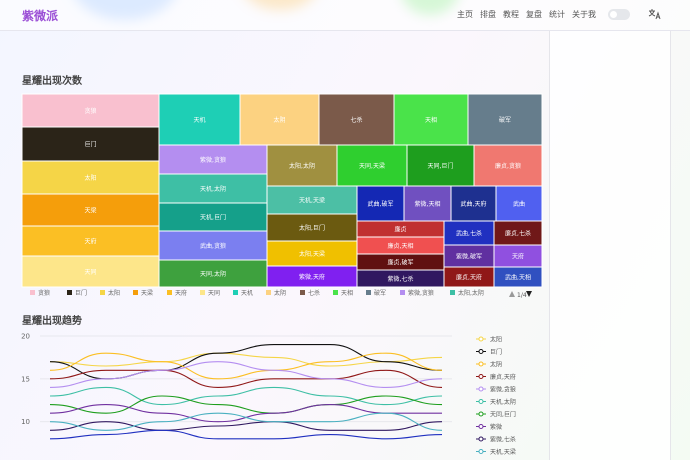 The image size is (690, 460). What do you see at coordinates (40, 16) in the screenshot?
I see `logo: 紫微派` at bounding box center [40, 16].